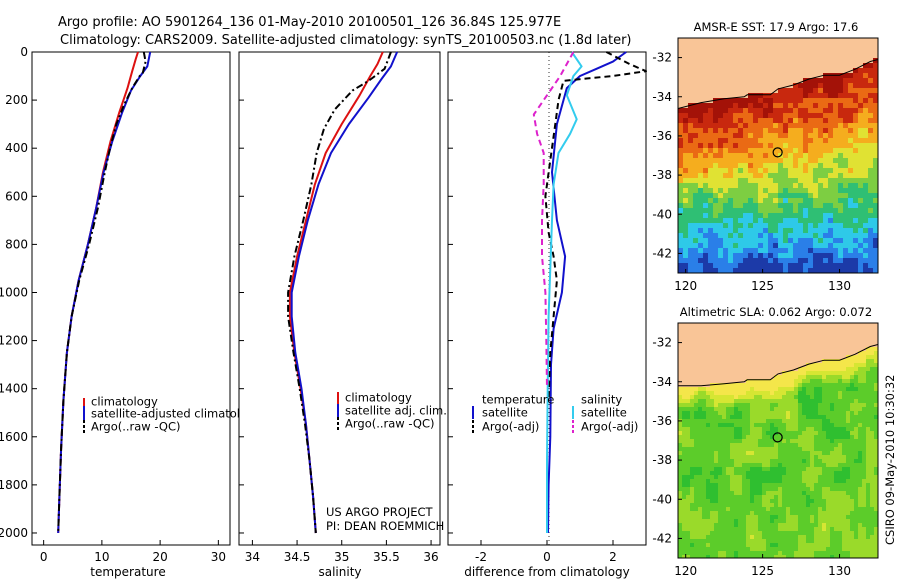  I want to click on x-tick-label: 120, so click(685, 286).